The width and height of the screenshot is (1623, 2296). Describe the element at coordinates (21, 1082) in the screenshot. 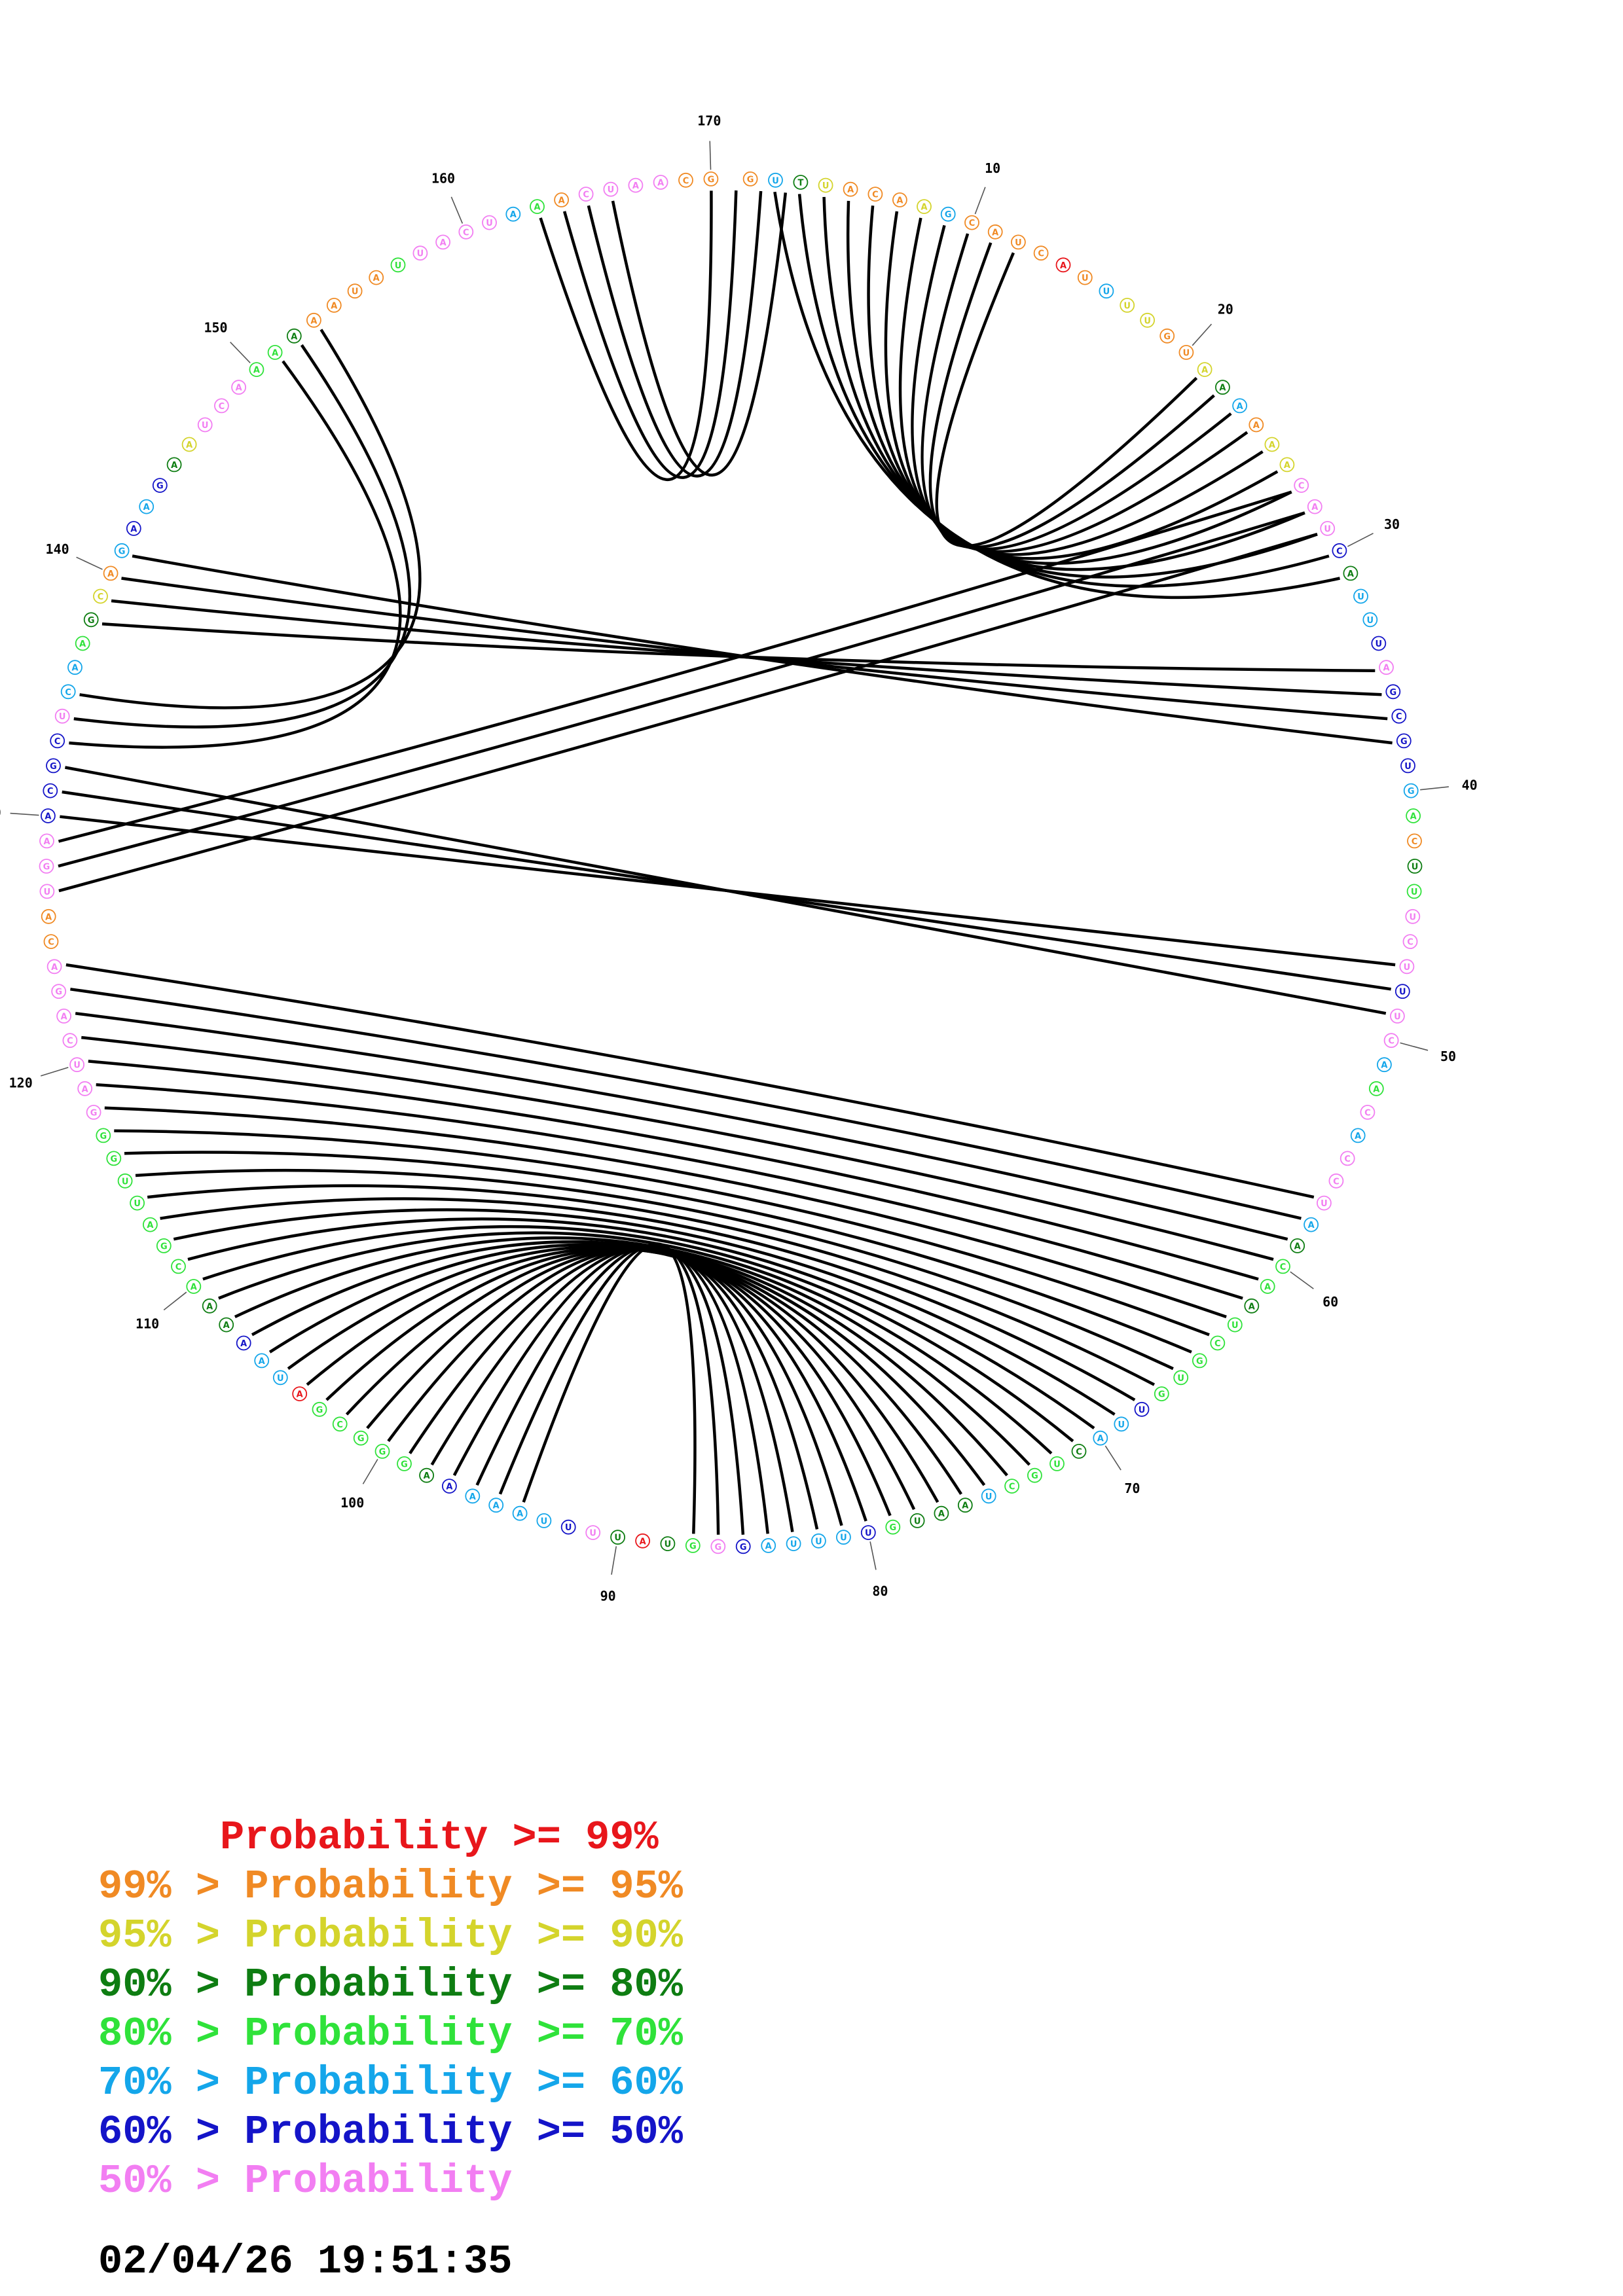

I see `tick-label: 120` at that location.